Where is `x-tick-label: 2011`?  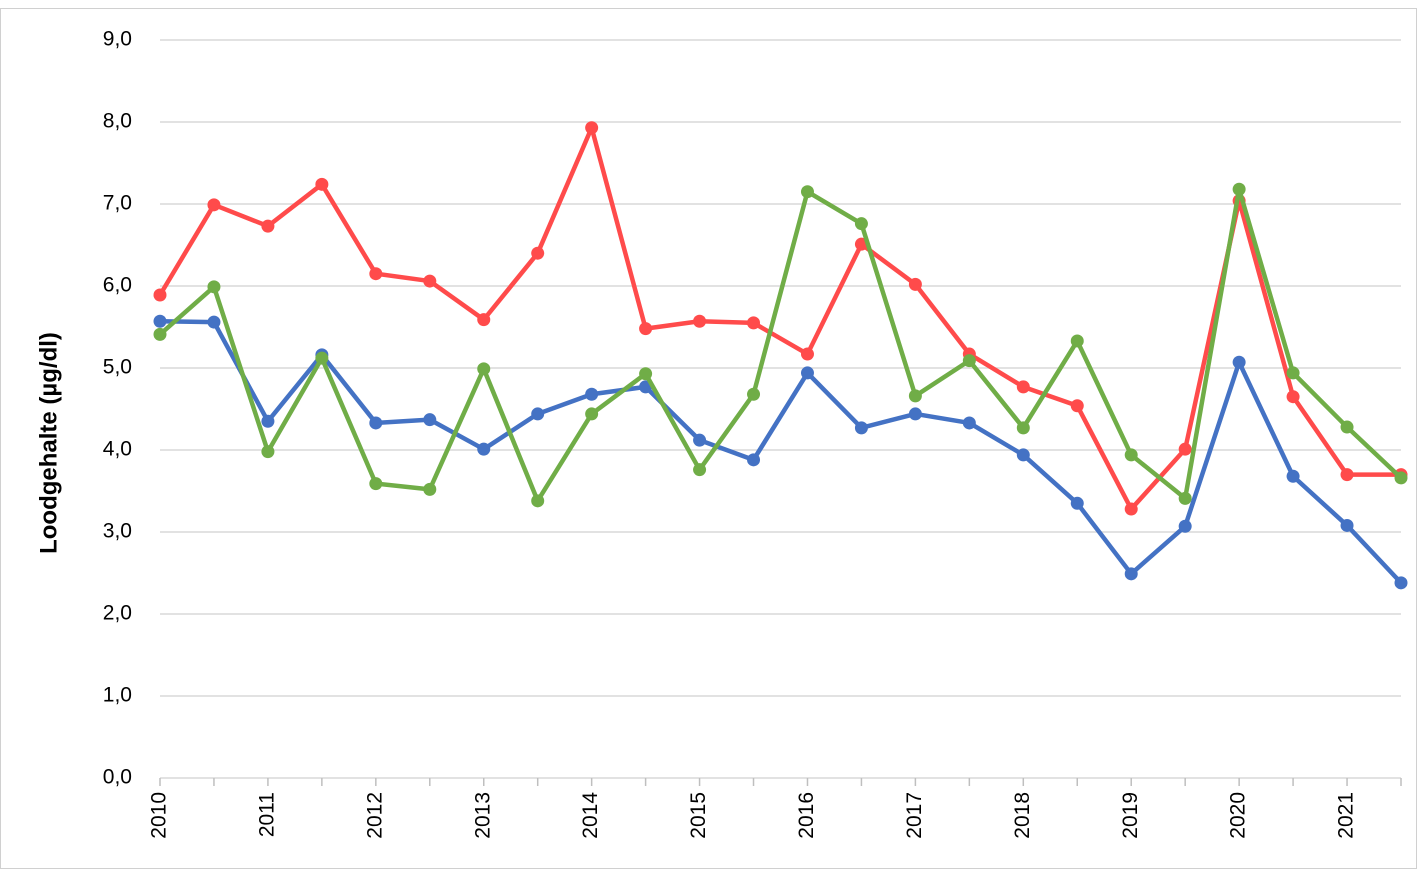
x-tick-label: 2011 is located at coordinates (266, 814).